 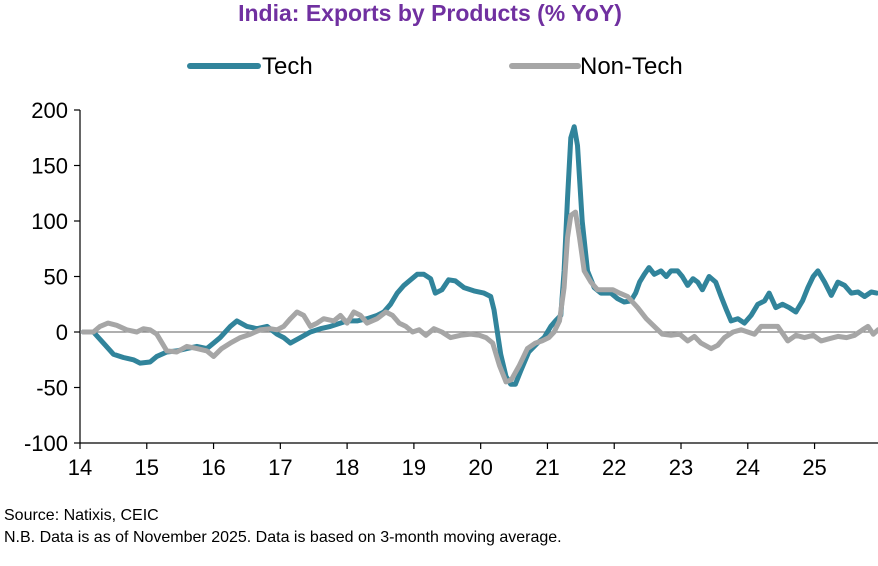 What do you see at coordinates (49, 221) in the screenshot?
I see `y-tick-label: 100` at bounding box center [49, 221].